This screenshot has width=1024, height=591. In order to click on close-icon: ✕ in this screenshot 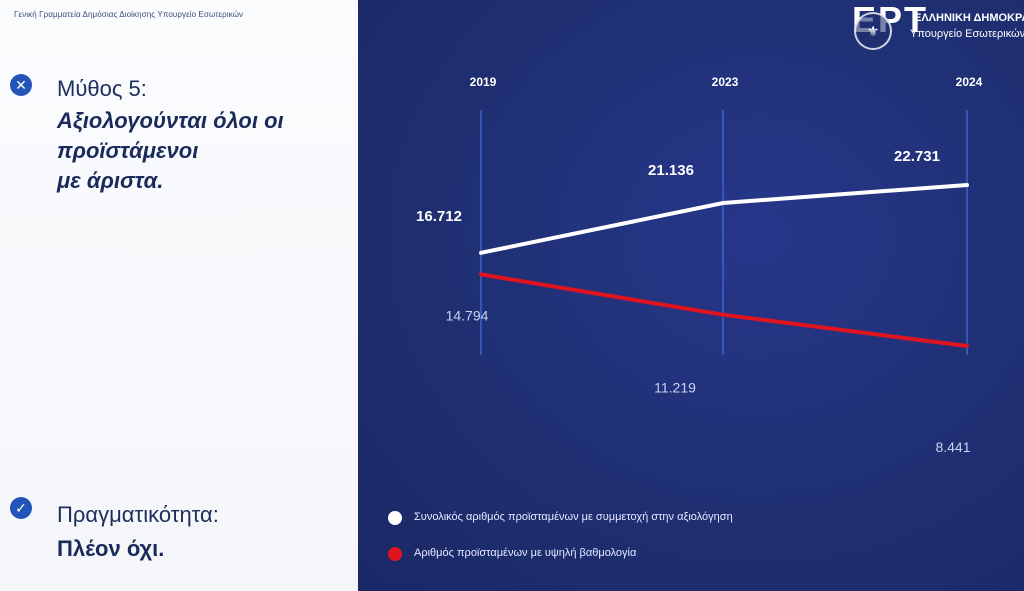, I will do `click(21, 85)`.